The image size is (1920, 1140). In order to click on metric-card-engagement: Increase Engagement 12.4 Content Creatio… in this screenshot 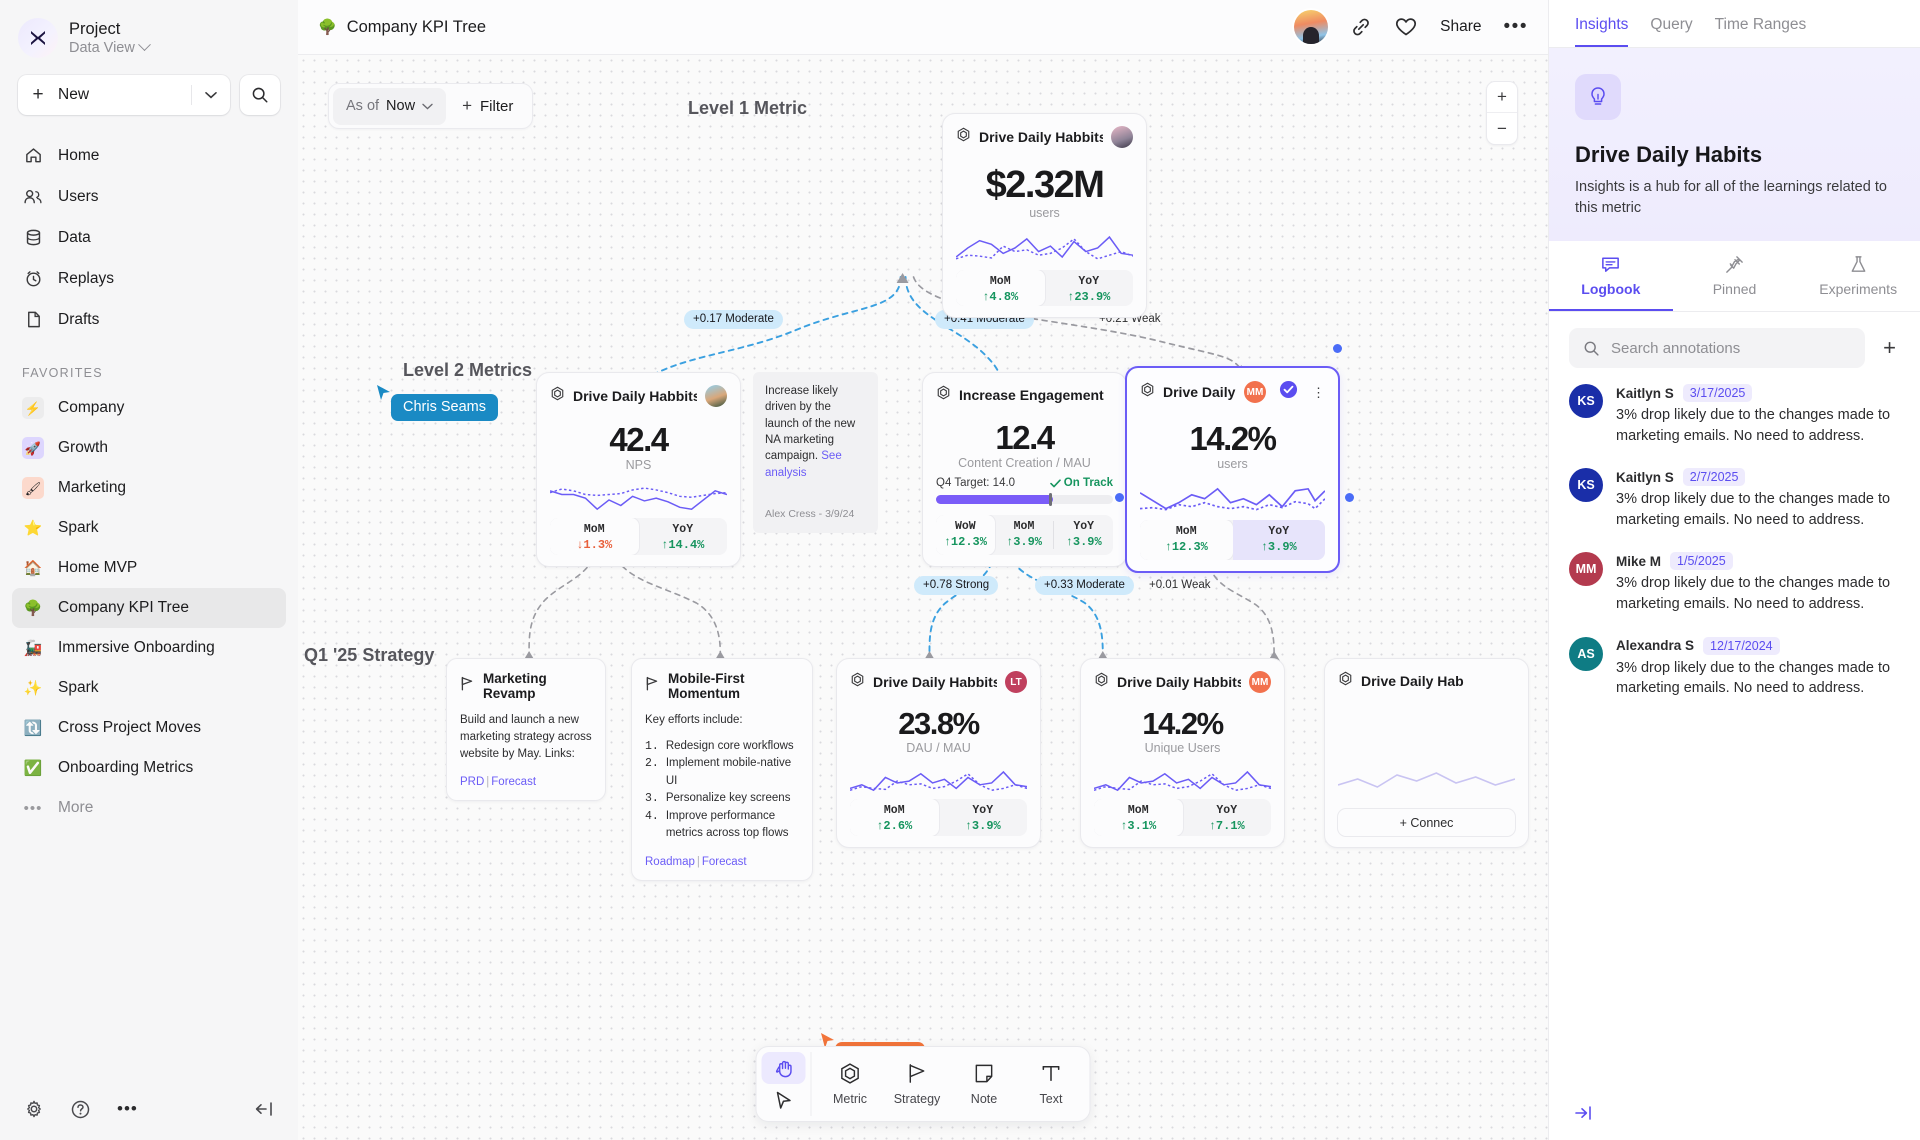, I will do `click(1024, 469)`.